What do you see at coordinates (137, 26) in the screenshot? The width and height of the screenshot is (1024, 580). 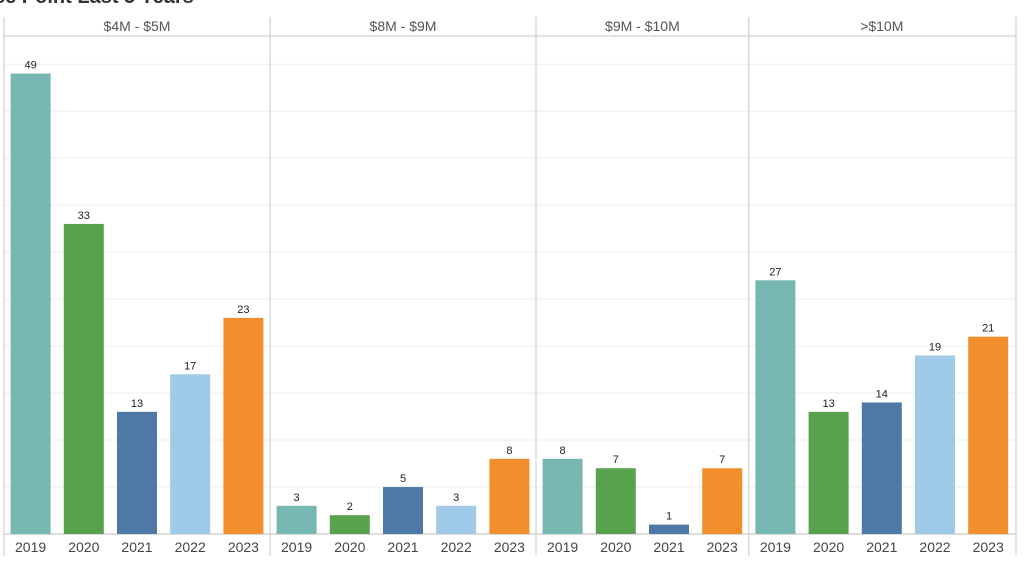 I see `panel-header: $4M - $5M` at bounding box center [137, 26].